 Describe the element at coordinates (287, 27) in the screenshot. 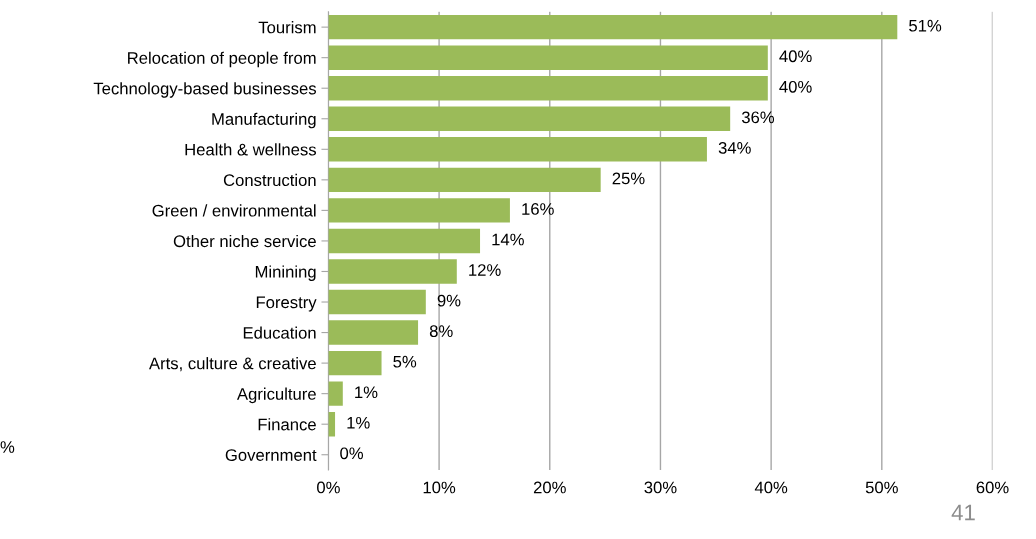

I see `y-tick-label: Tourism` at that location.